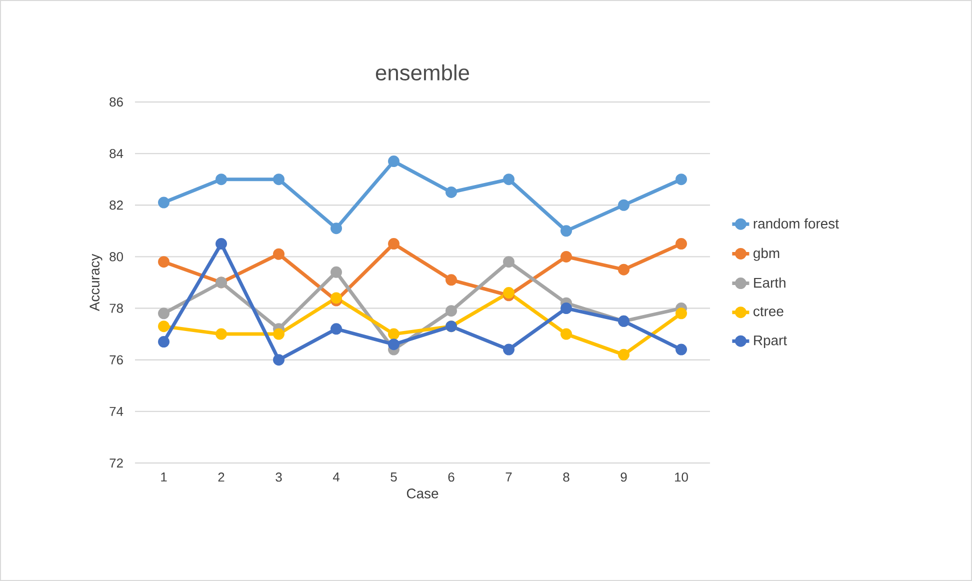  Describe the element at coordinates (422, 493) in the screenshot. I see `x-axis-title: Case` at that location.